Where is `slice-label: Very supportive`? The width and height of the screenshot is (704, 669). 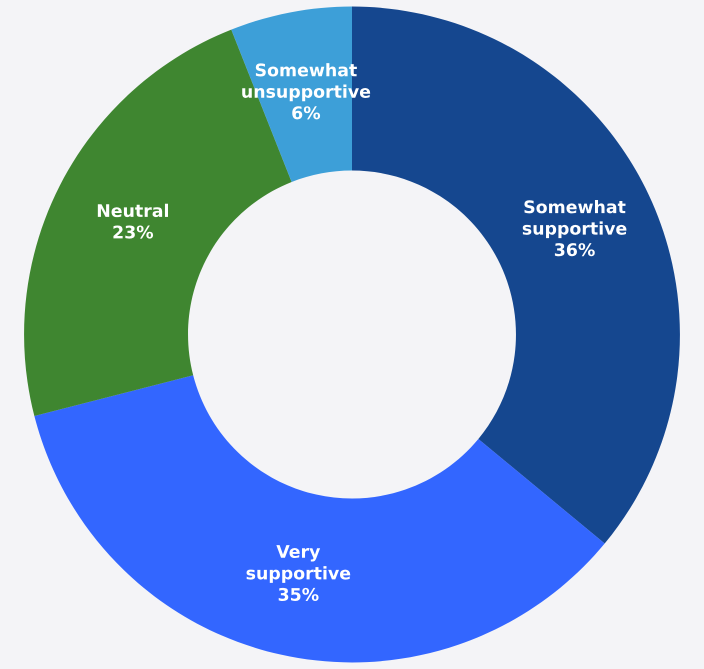
slice-label: Very supportive is located at coordinates (298, 564).